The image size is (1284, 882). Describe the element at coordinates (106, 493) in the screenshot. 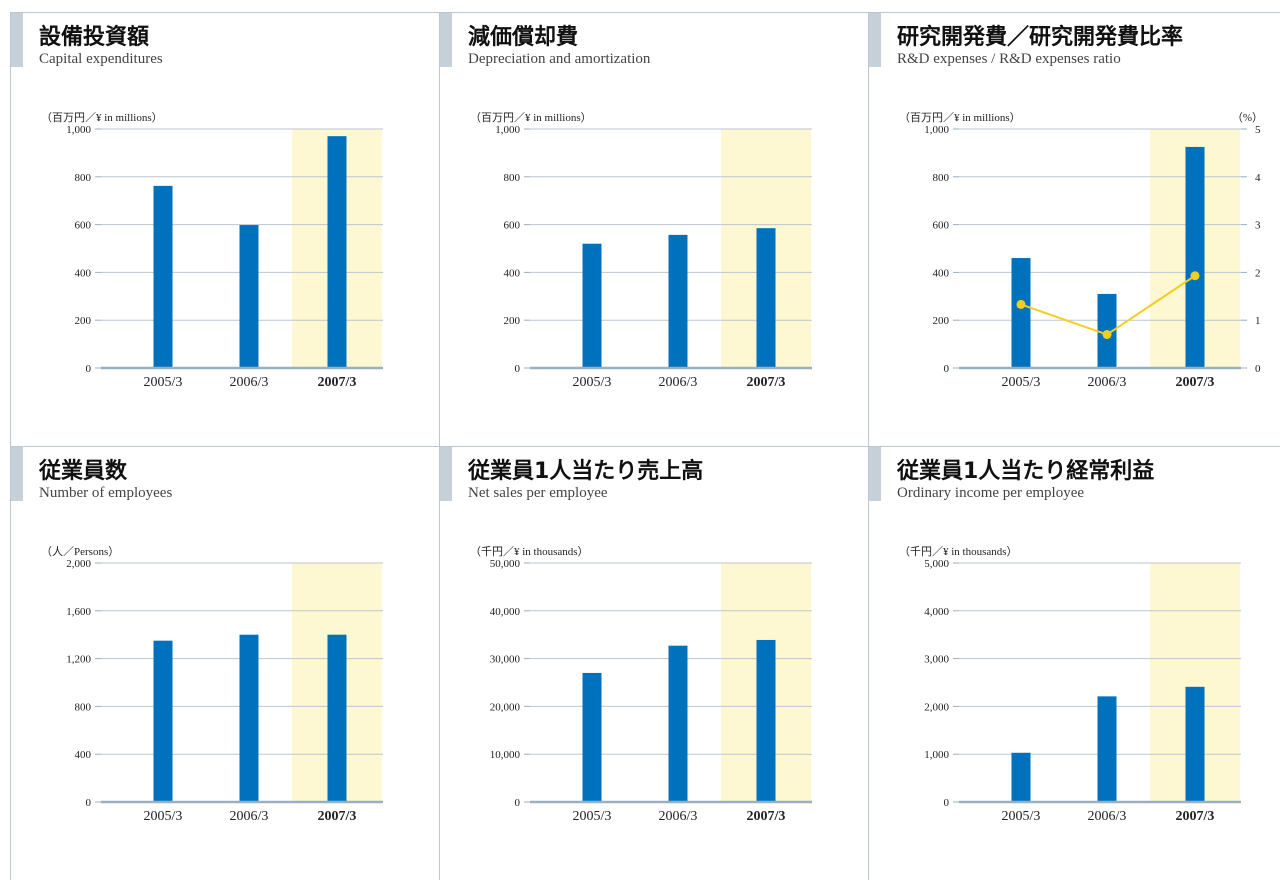

I see `panel-subtitle: Number of employees` at that location.